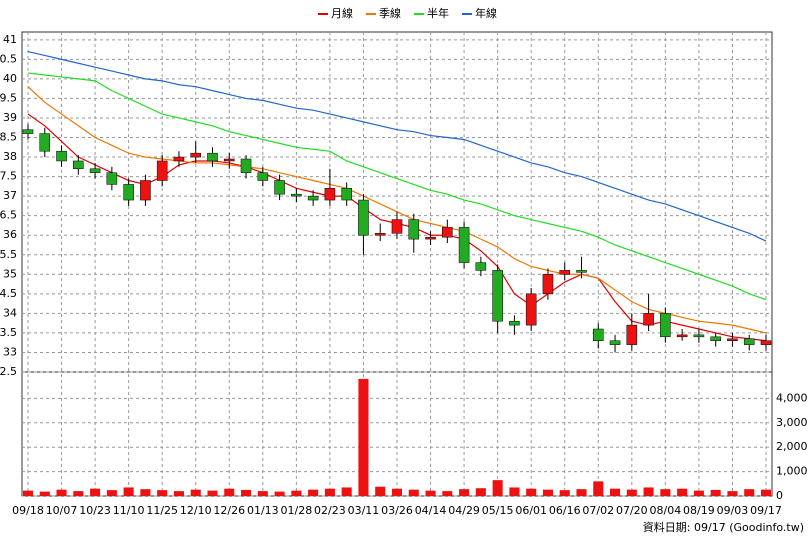 This screenshot has height=540, width=808. I want to click on x-tick-label: 07/20, so click(632, 510).